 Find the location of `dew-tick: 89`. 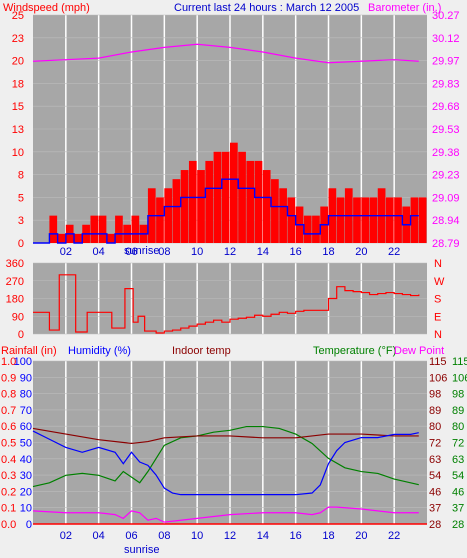

dew-tick: 89 is located at coordinates (458, 411).